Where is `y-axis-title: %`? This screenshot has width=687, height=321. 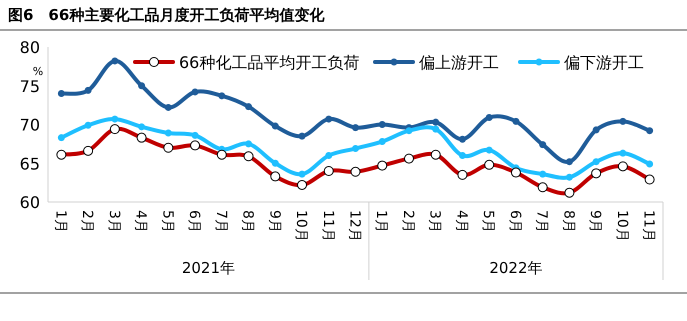
y-axis-title: % is located at coordinates (38, 71).